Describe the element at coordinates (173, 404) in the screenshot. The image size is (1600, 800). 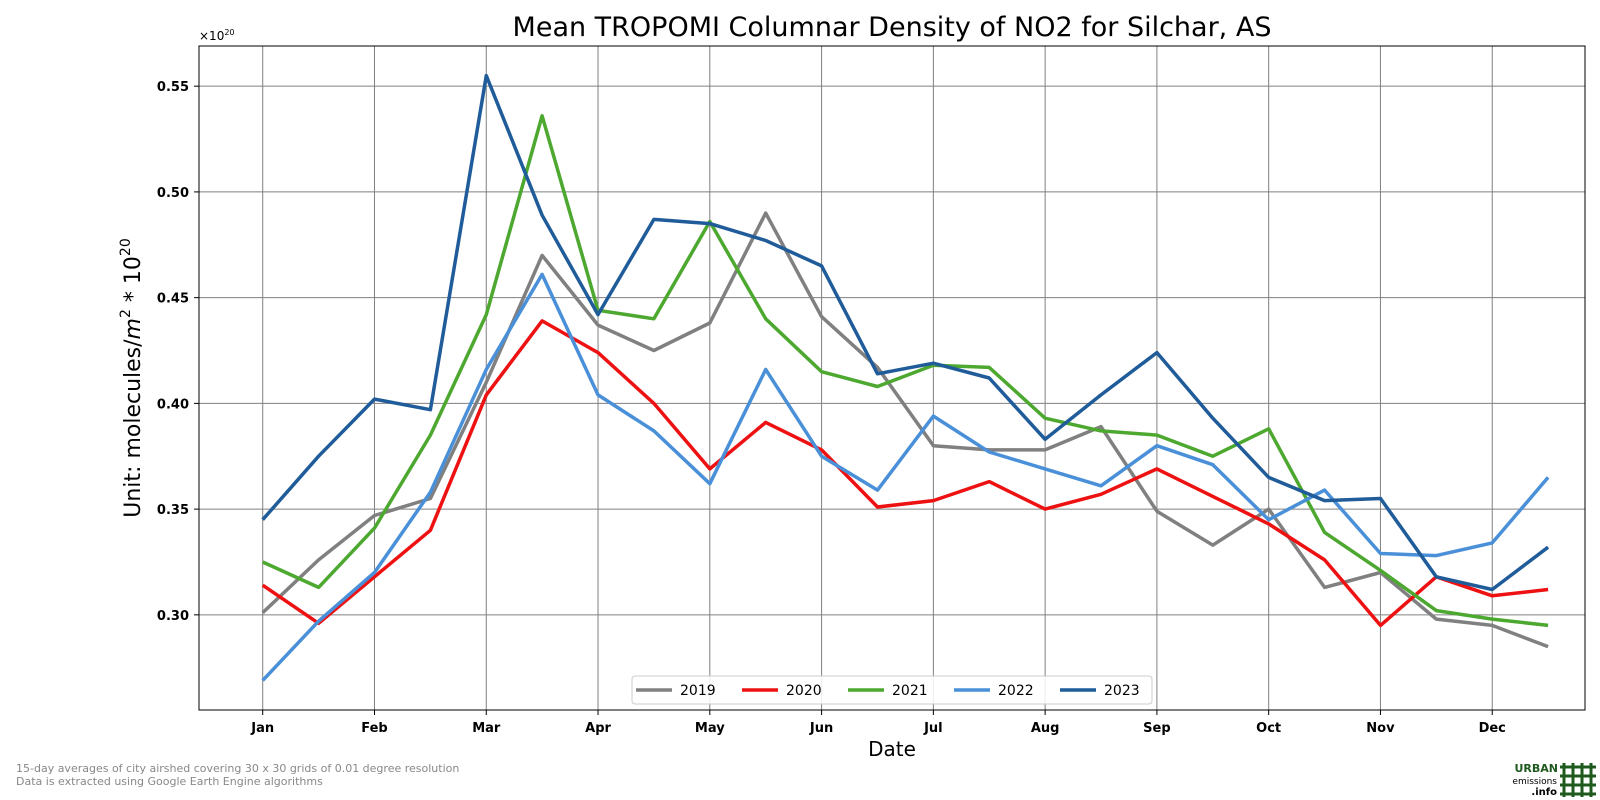
I see `y-tick-label: 0.40` at that location.